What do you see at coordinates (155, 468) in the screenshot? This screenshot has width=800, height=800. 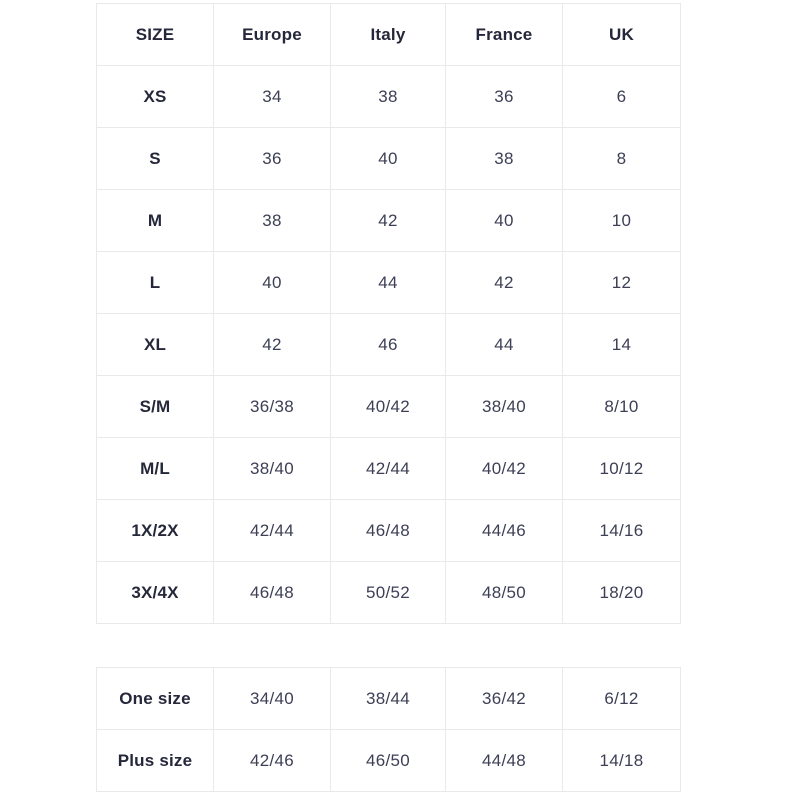 I see `row-label-m-l: M/L` at bounding box center [155, 468].